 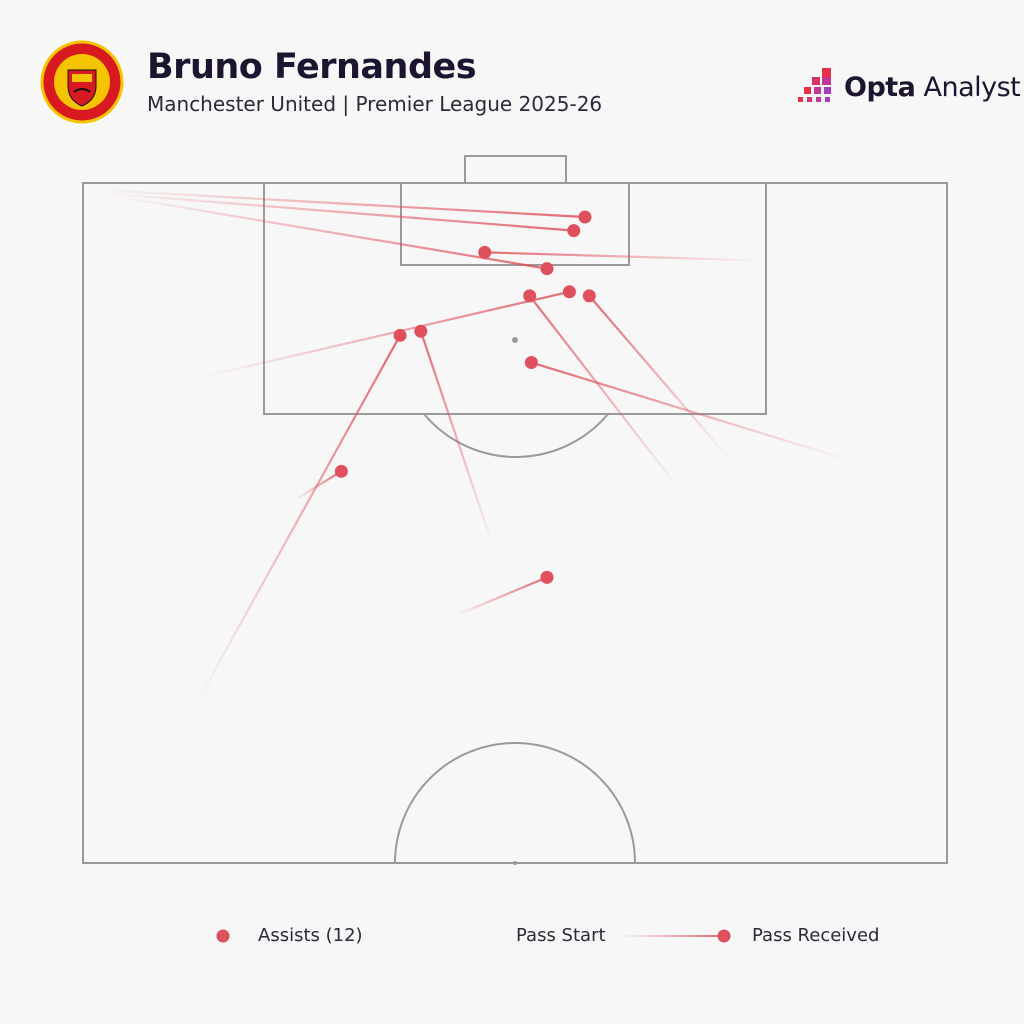 I want to click on opta-analyst-logo: Opta Analyst, so click(x=909, y=87).